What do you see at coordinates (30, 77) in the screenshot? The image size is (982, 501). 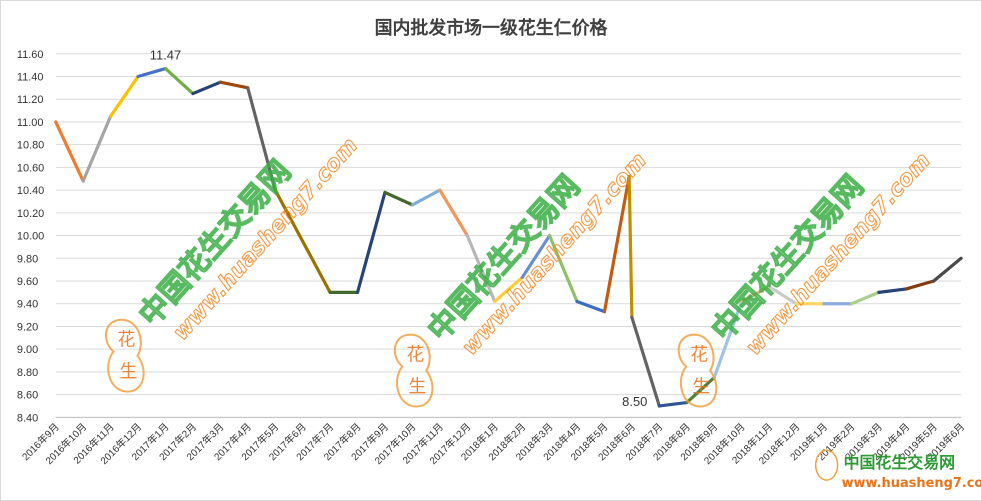 I see `y-tick-label: 11.40` at bounding box center [30, 77].